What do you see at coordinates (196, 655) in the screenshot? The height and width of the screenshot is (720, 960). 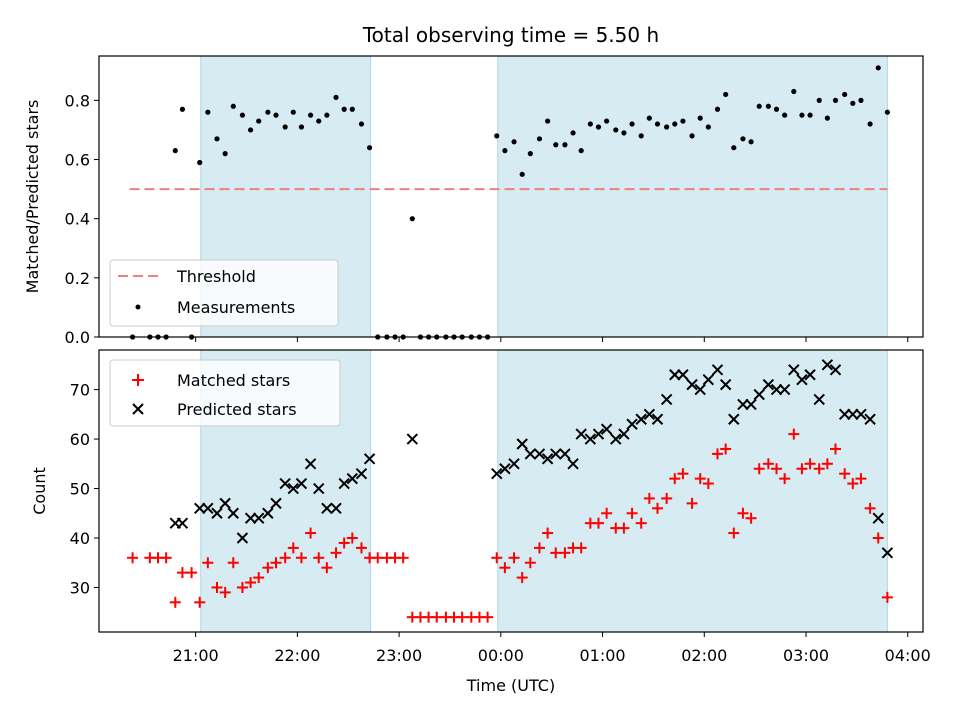 I see `bottom-xtick-label: 21:00` at bounding box center [196, 655].